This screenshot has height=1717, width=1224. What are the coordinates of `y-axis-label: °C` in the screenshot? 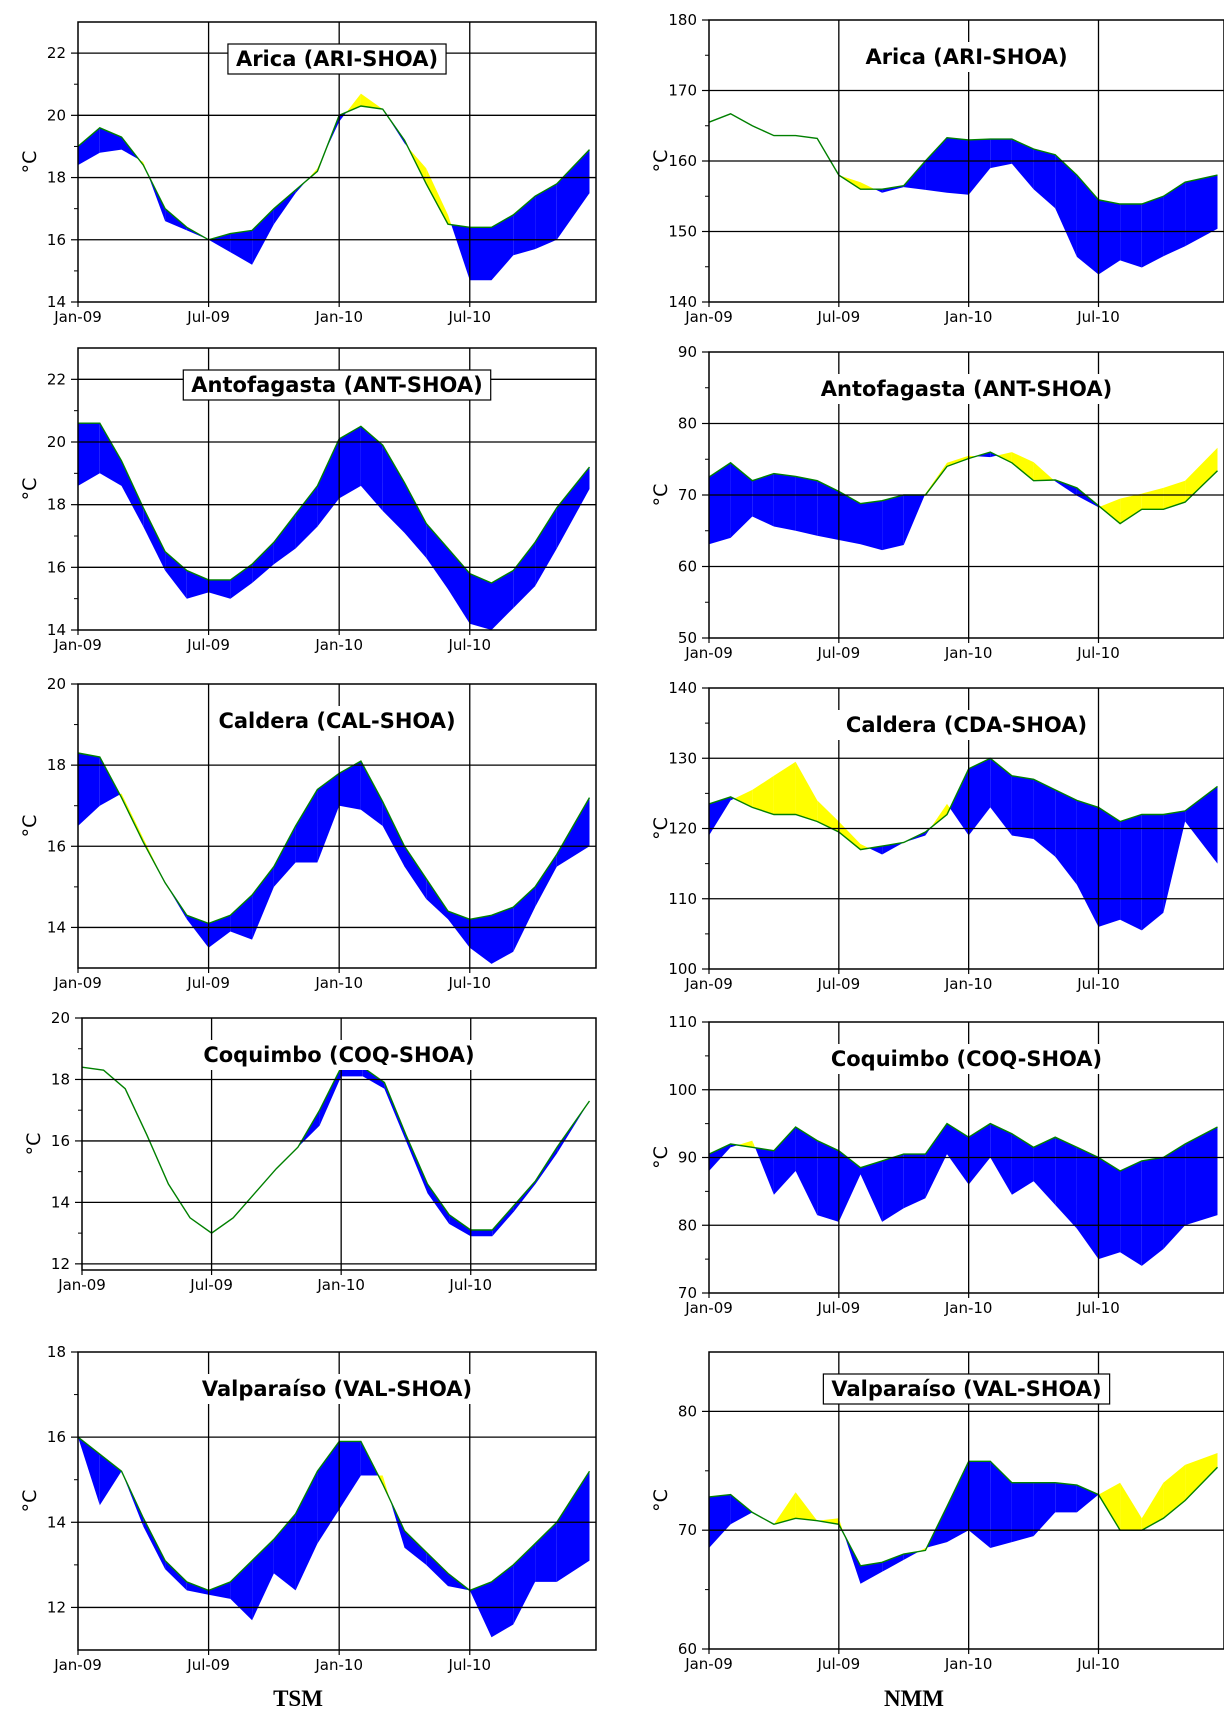 It's located at (661, 828).